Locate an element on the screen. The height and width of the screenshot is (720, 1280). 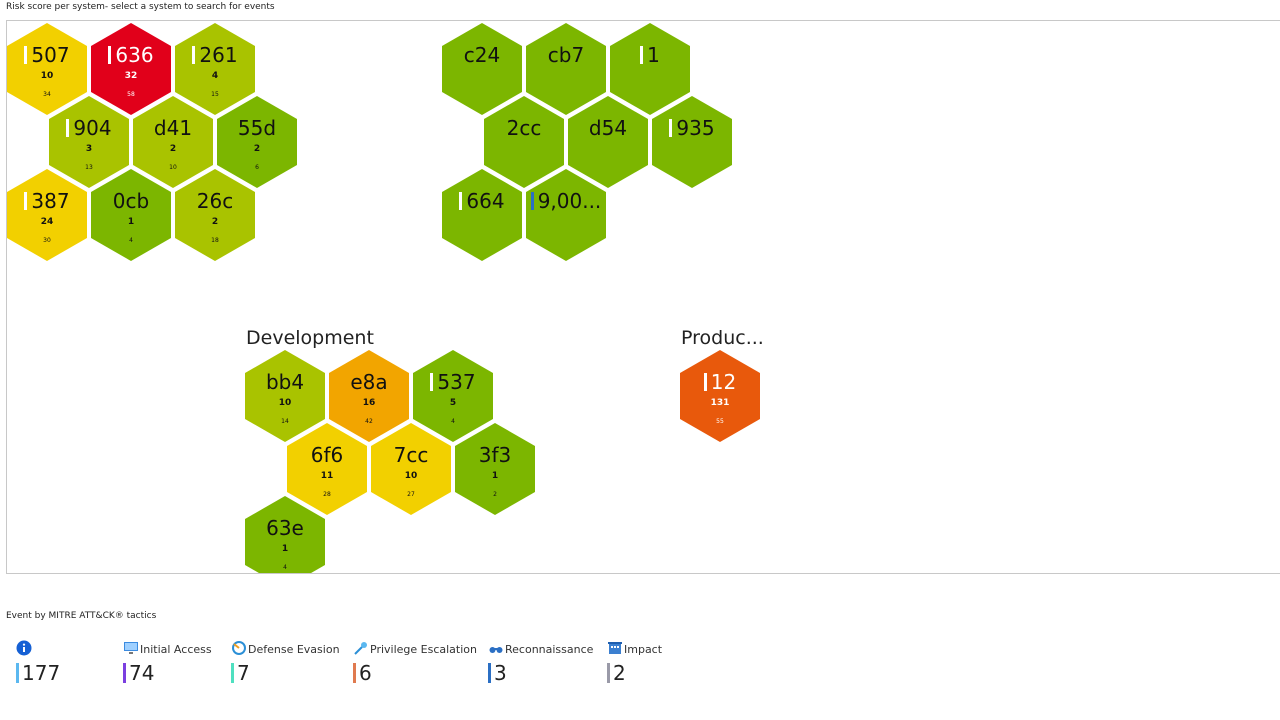
system-hex-label: 387 is located at coordinates (50, 201).